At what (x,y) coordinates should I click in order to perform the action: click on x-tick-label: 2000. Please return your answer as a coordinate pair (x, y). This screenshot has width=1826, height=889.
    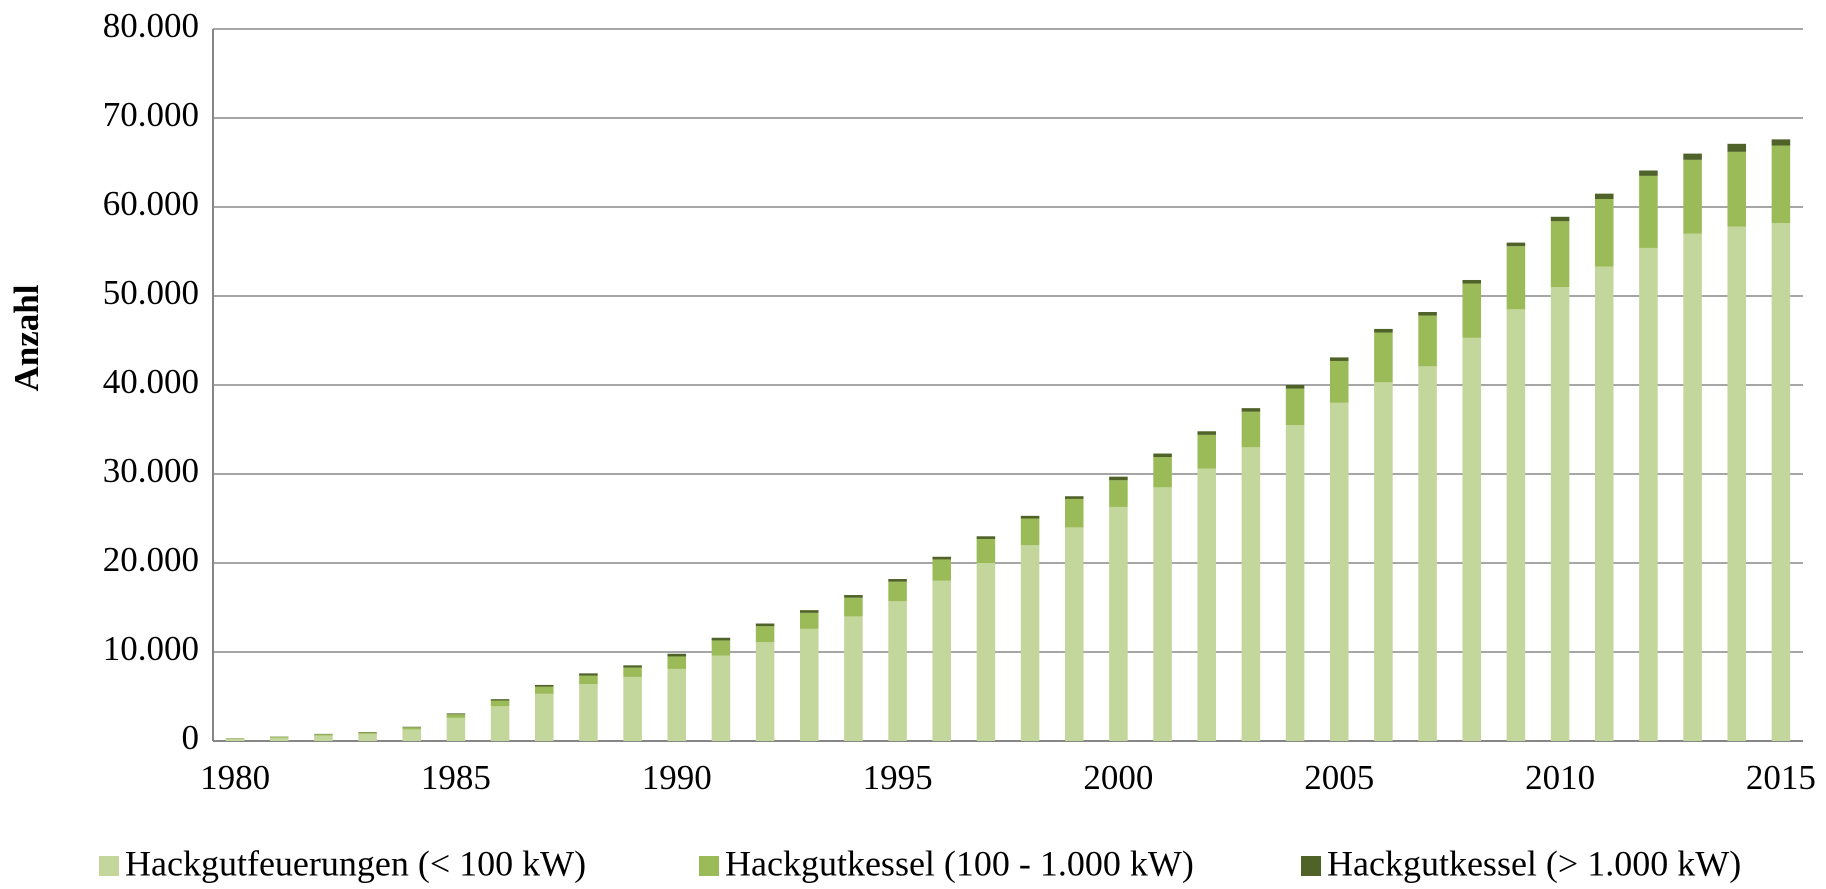
    Looking at the image, I should click on (1118, 777).